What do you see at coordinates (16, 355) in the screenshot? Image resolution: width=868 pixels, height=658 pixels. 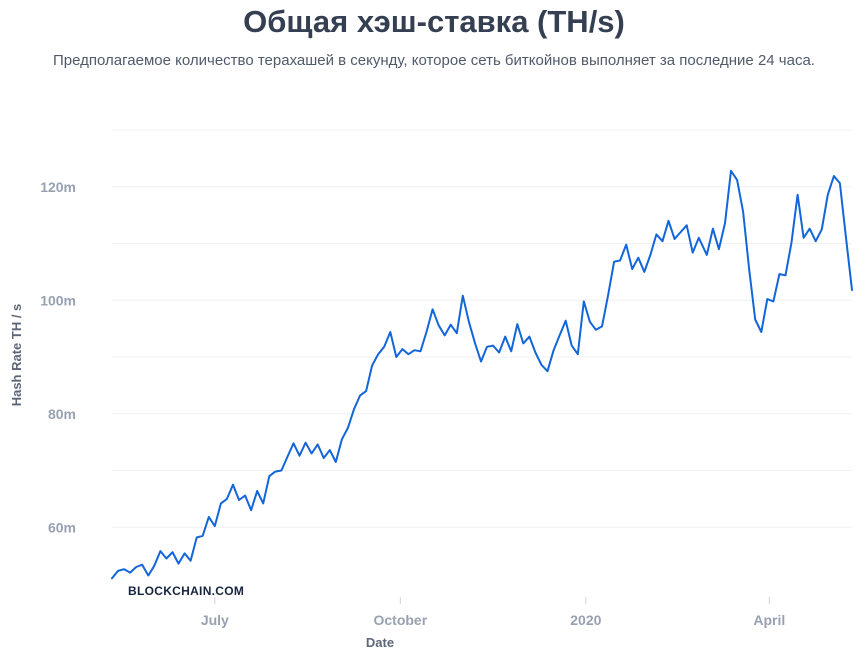 I see `y-axis-label: Hash Rate TH / s` at bounding box center [16, 355].